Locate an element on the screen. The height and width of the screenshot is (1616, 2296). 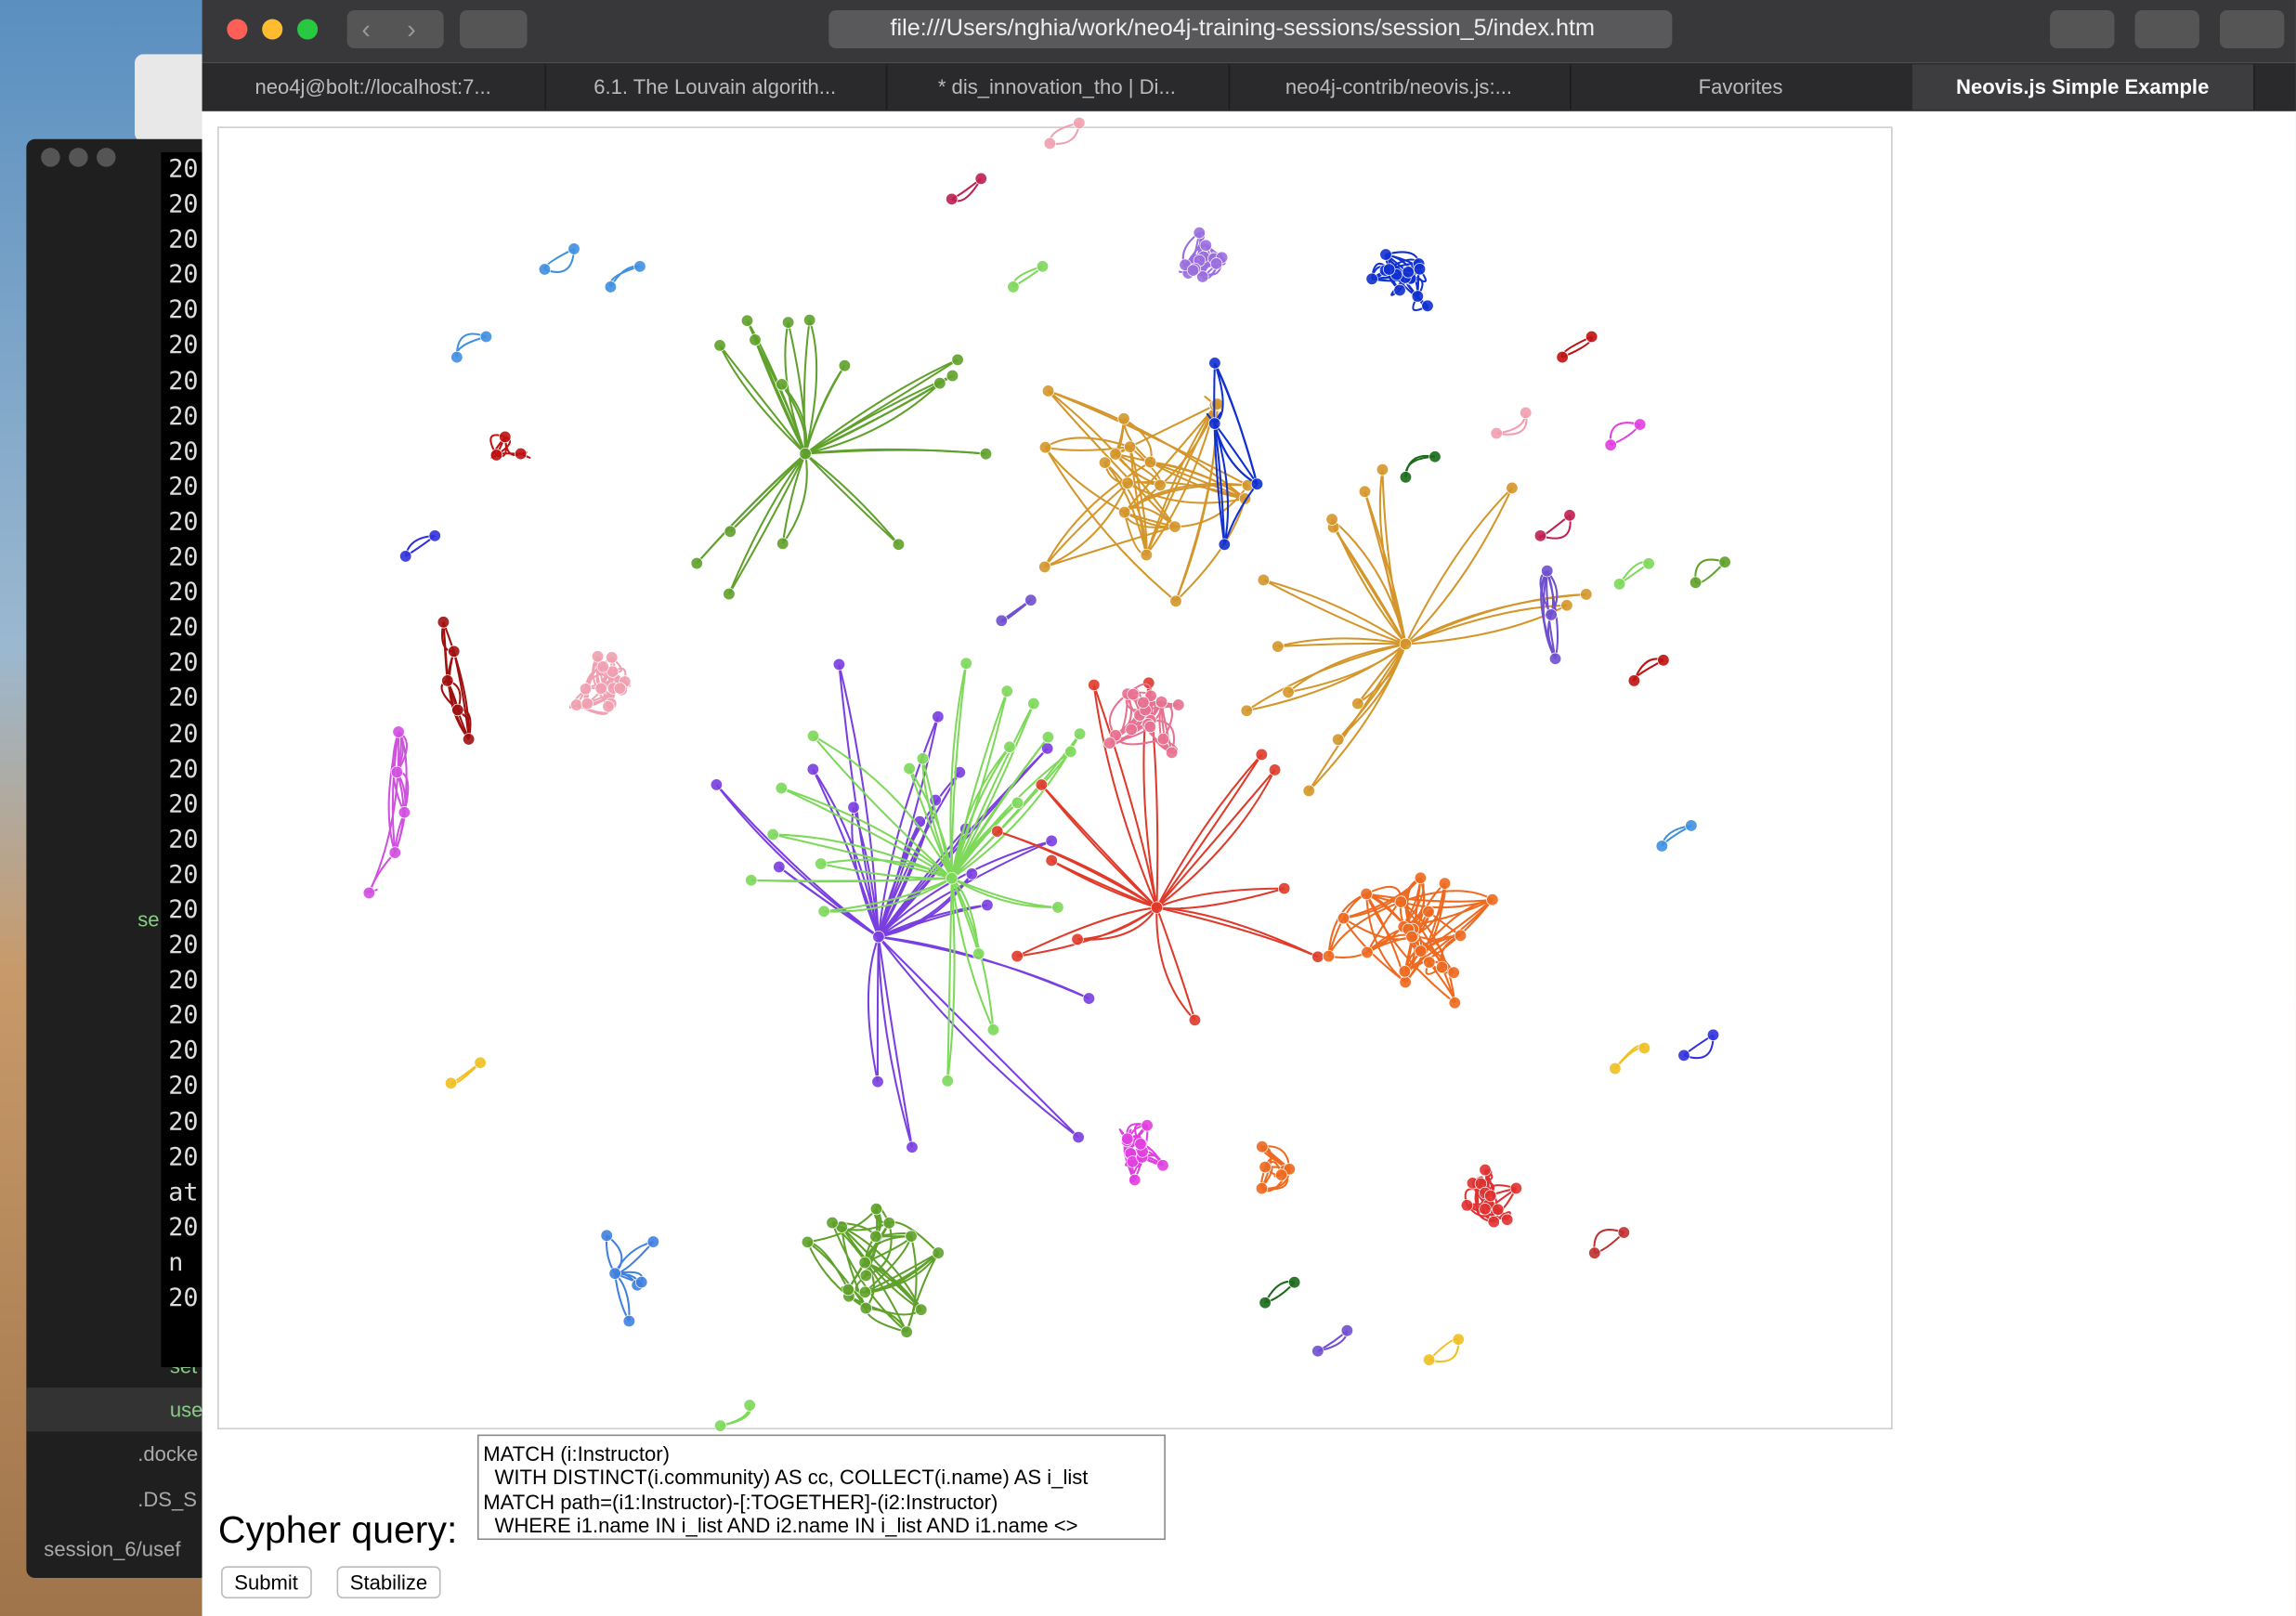
file-name: .docke is located at coordinates (168, 1454).